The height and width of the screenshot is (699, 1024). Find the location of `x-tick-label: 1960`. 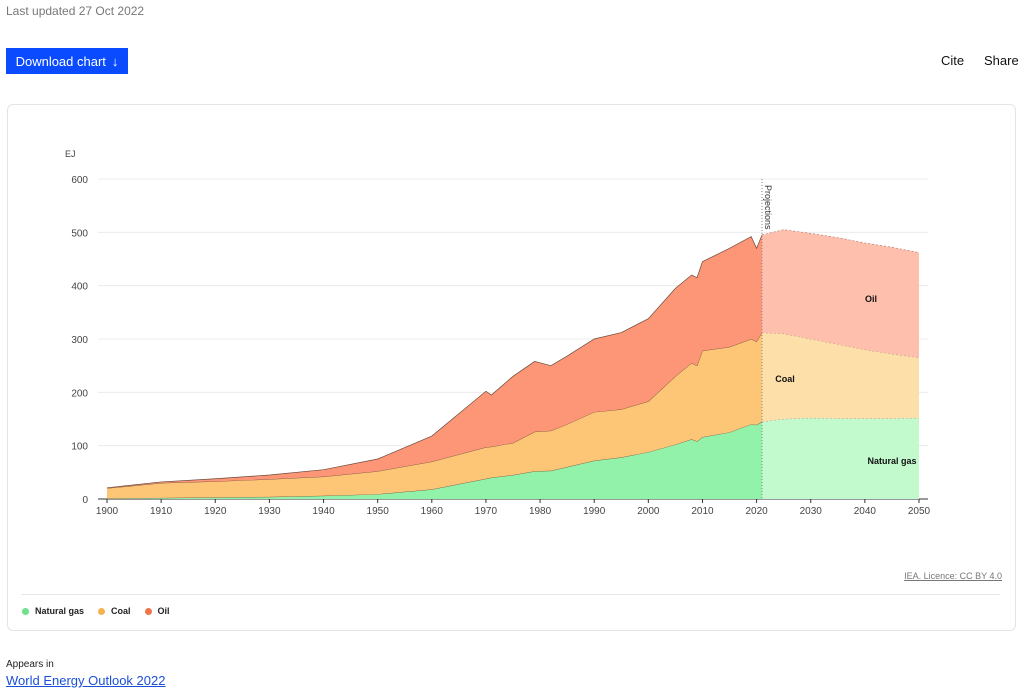

x-tick-label: 1960 is located at coordinates (432, 511).